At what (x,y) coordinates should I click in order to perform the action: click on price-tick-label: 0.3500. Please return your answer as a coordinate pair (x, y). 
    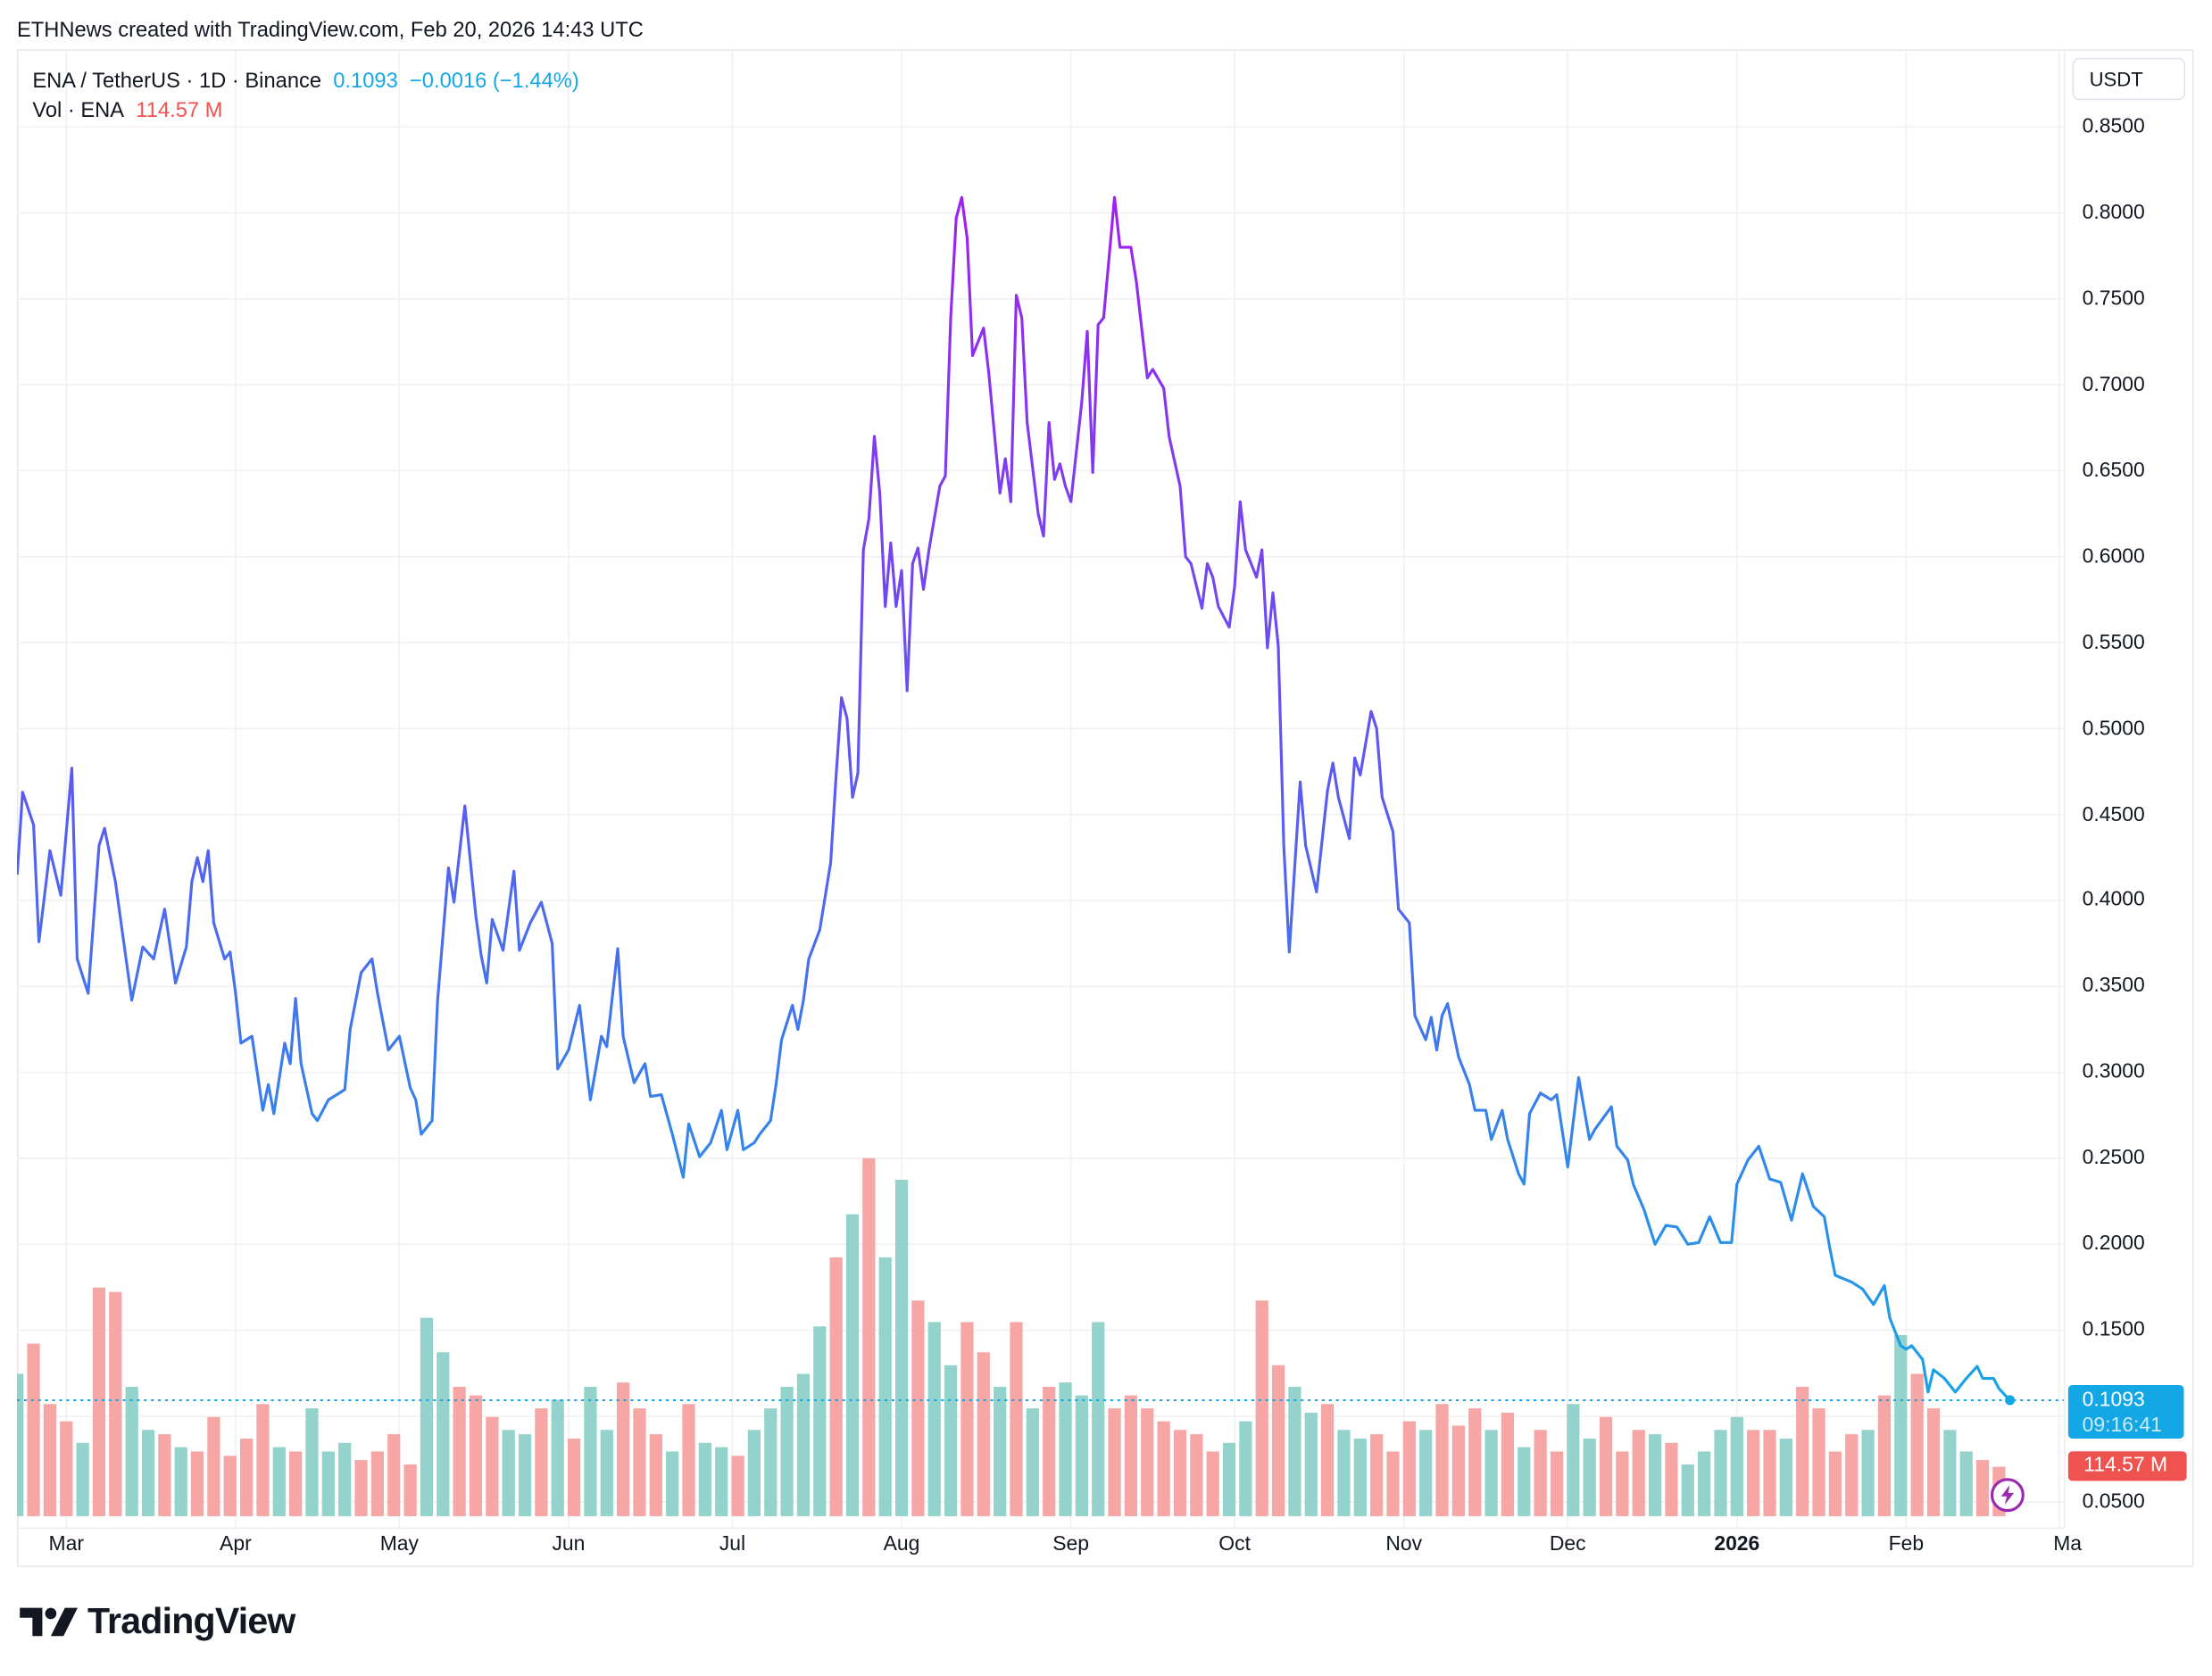
    Looking at the image, I should click on (2113, 986).